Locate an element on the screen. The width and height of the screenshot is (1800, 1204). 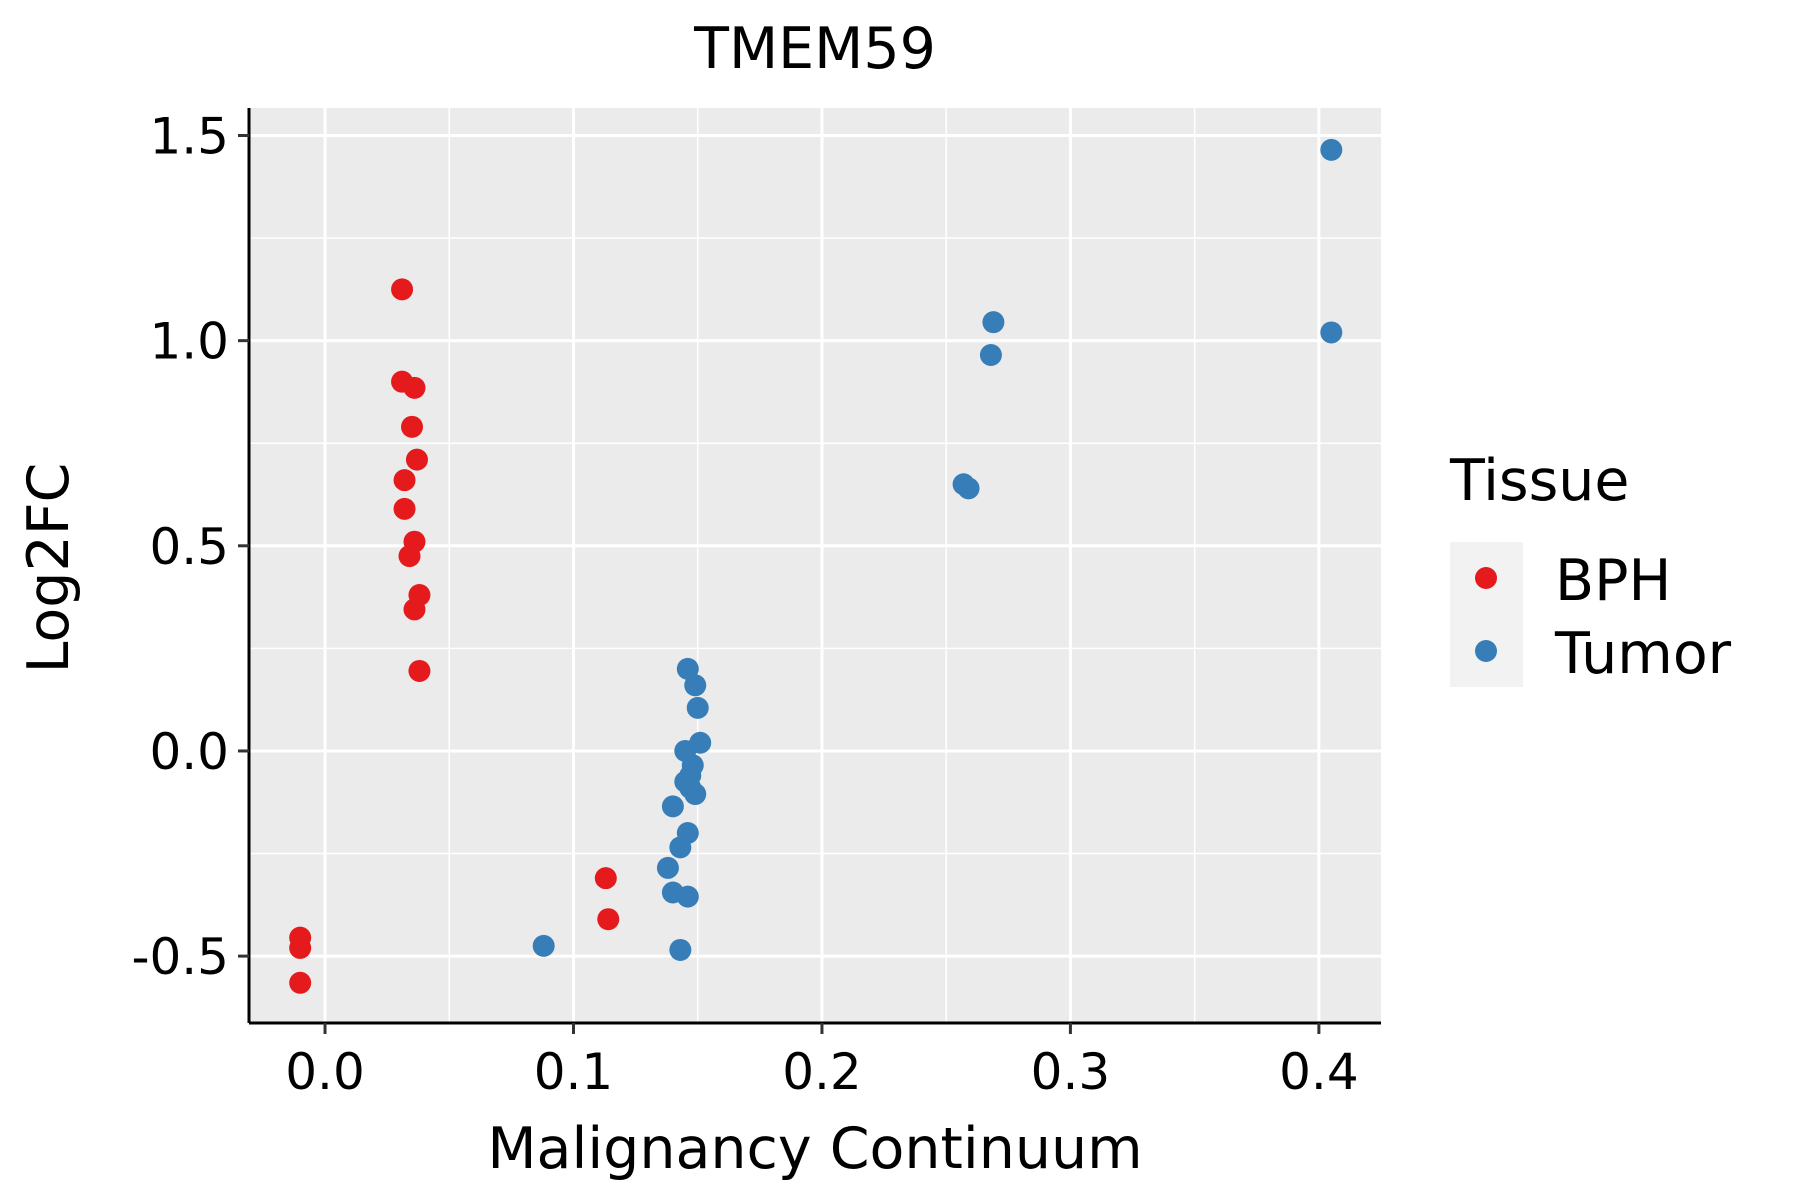
legend-label-tumor: Tumor is located at coordinates (1643, 654).